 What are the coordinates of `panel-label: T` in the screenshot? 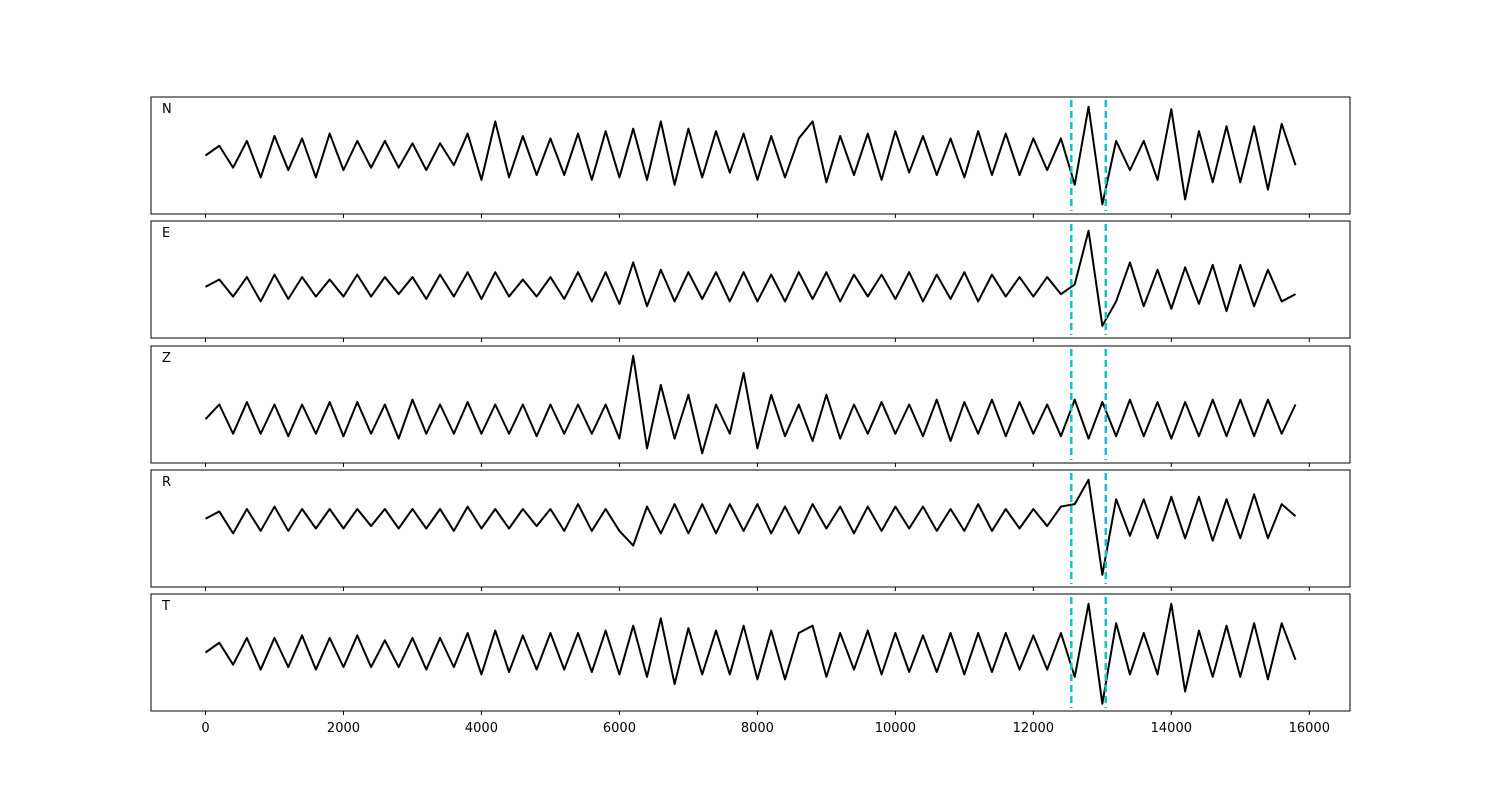 It's located at (165, 606).